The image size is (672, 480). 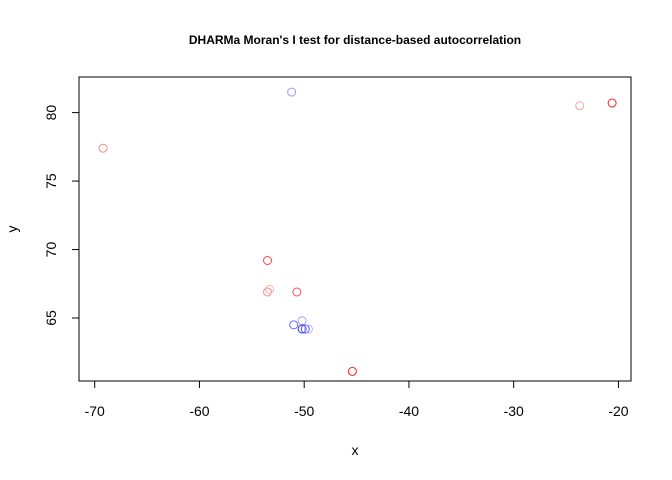 What do you see at coordinates (51, 318) in the screenshot?
I see `y-tick-label: 65` at bounding box center [51, 318].